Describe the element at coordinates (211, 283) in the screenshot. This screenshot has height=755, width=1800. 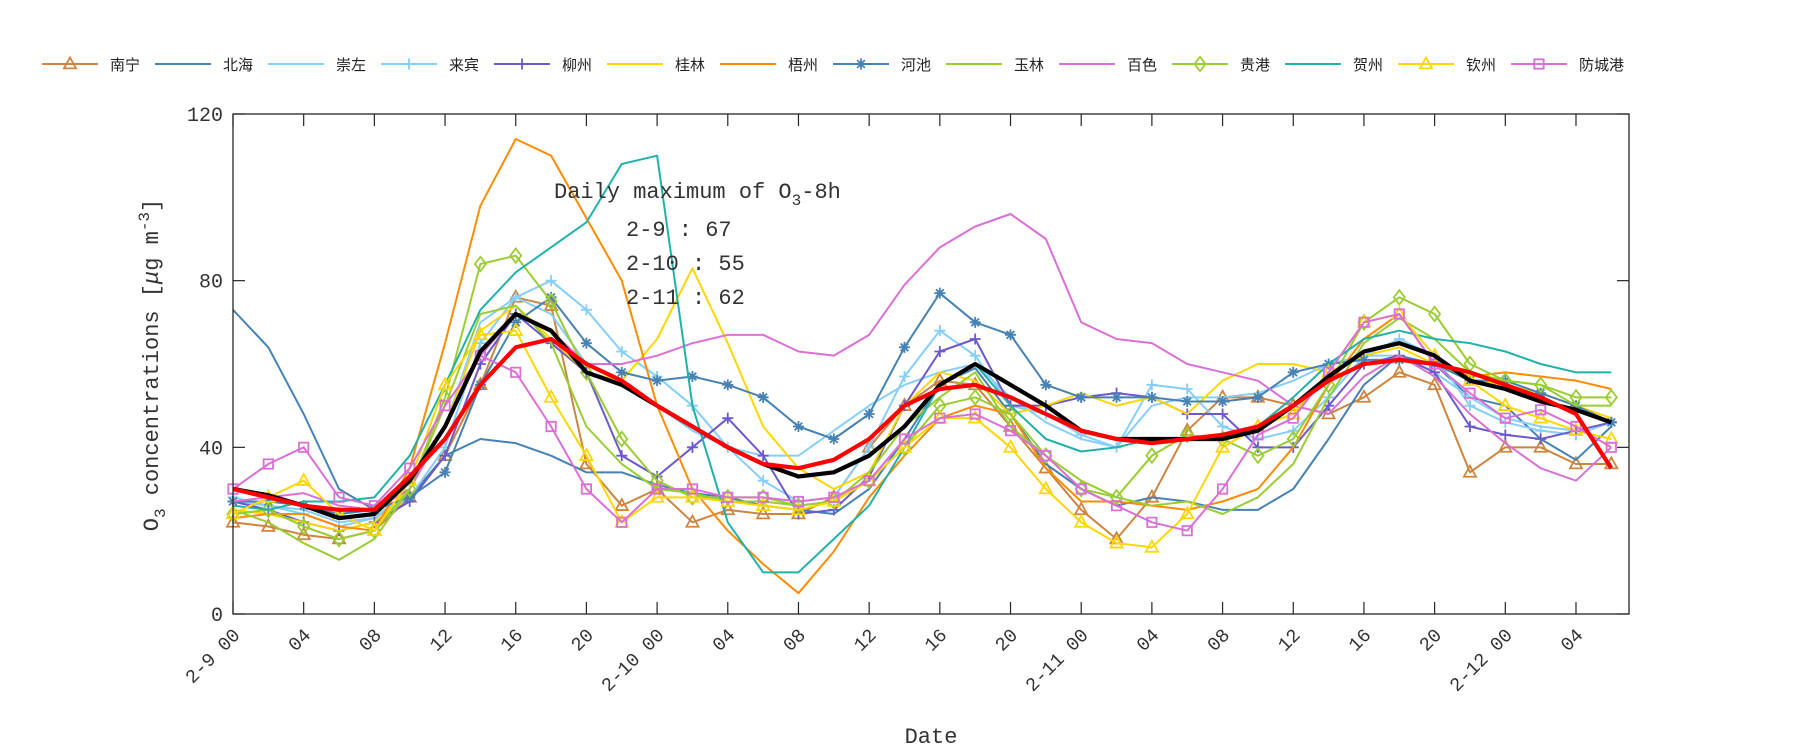
I see `y-tick-label: 80` at that location.